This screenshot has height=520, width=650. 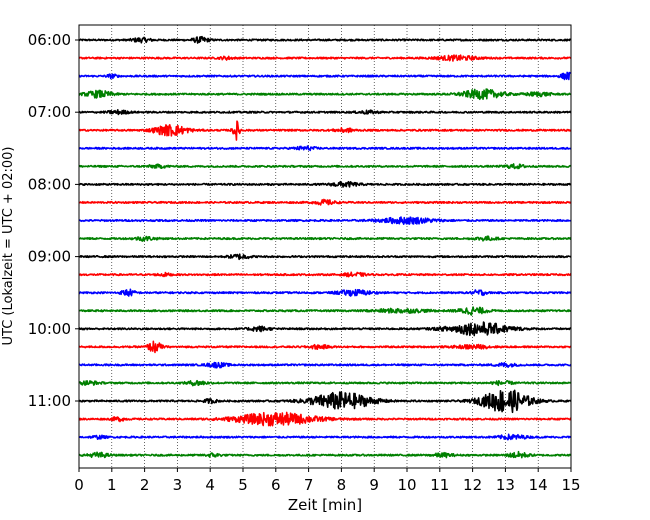 I want to click on x-tick-label: 7, so click(x=309, y=485).